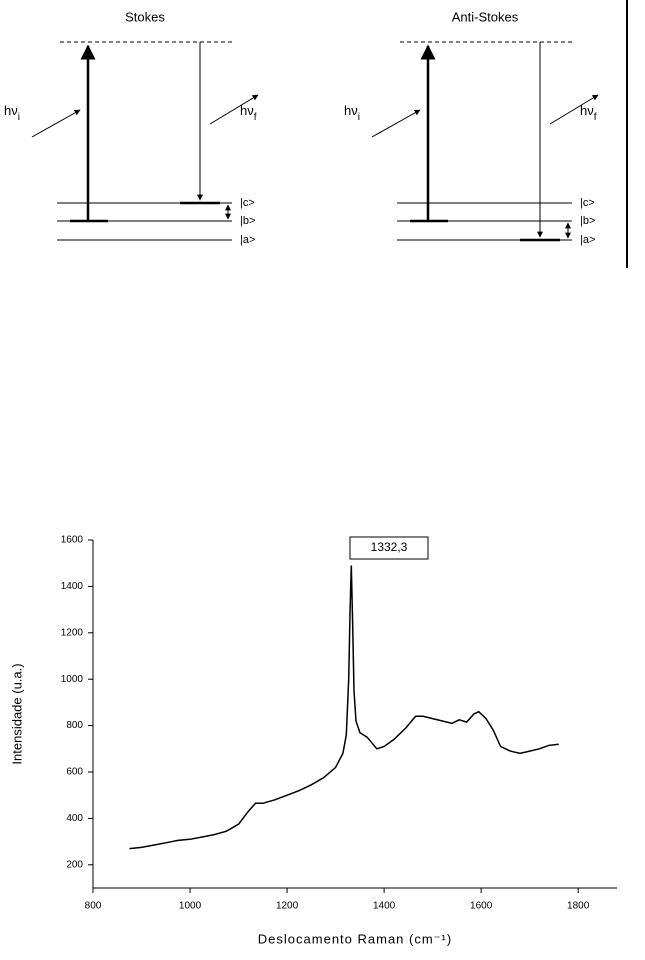 This screenshot has width=645, height=960. Describe the element at coordinates (16, 713) in the screenshot. I see `y-axis-label: Intensidade (u.a.)` at that location.